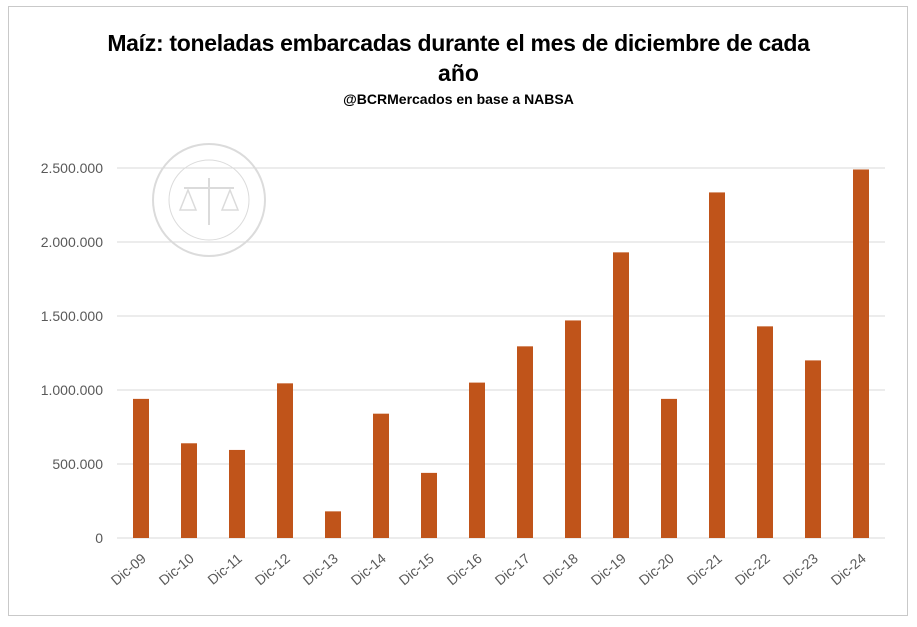 The image size is (917, 627). I want to click on x-tick-label: Dic-11, so click(224, 569).